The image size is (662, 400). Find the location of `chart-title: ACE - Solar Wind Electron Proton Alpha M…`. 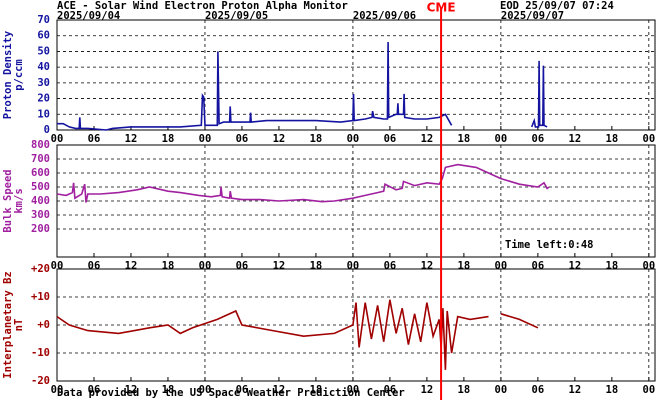

chart-title: ACE - Solar Wind Electron Proton Alpha M… is located at coordinates (202, 6).